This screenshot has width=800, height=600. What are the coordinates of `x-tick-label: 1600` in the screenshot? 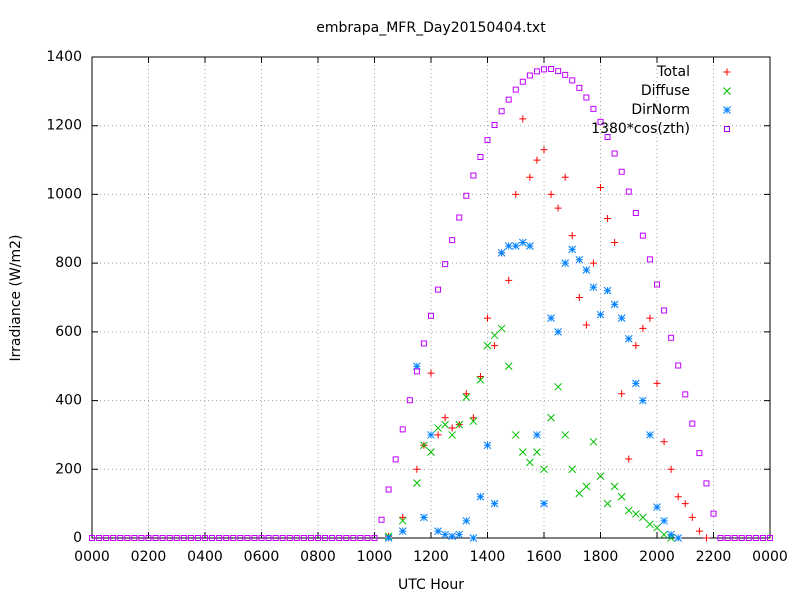 It's located at (544, 557).